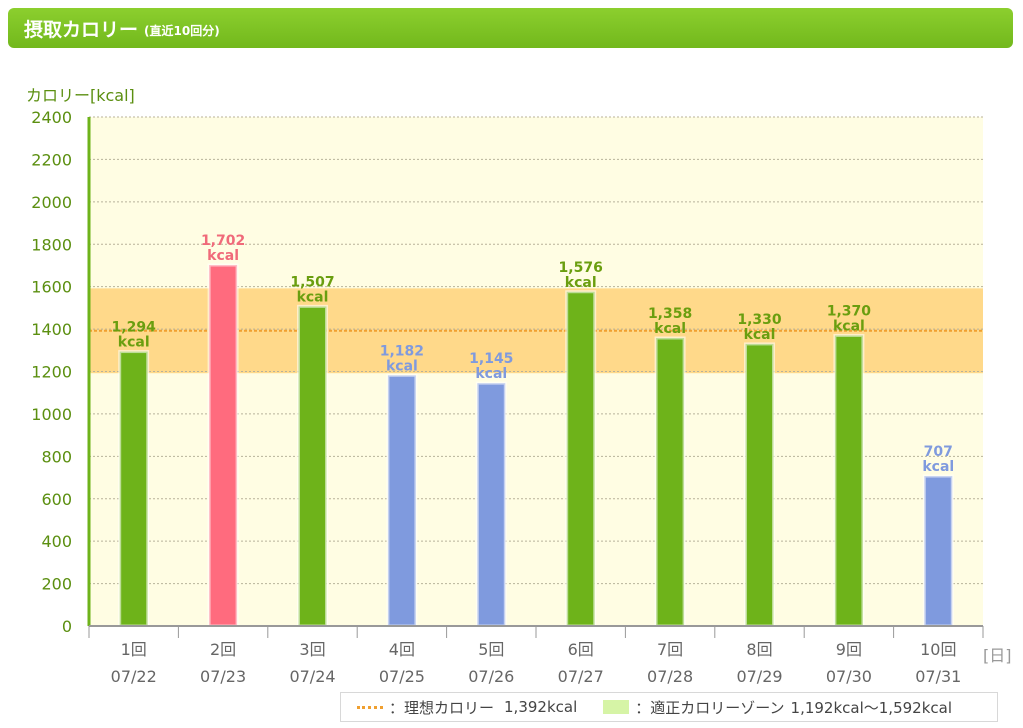 This screenshot has width=1023, height=728. I want to click on zone-swatch, so click(616, 707).